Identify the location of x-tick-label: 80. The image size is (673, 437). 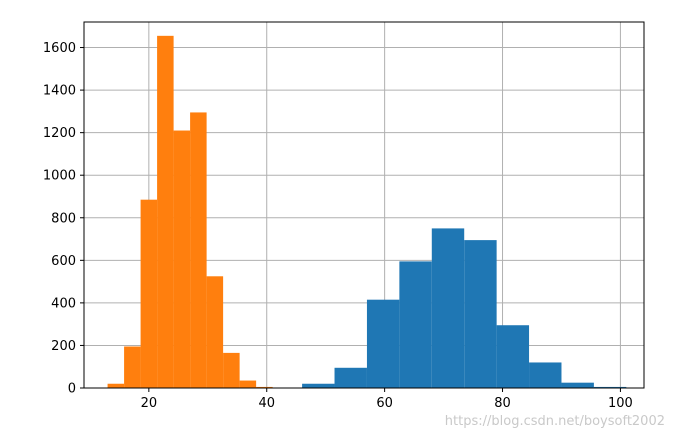
(502, 403).